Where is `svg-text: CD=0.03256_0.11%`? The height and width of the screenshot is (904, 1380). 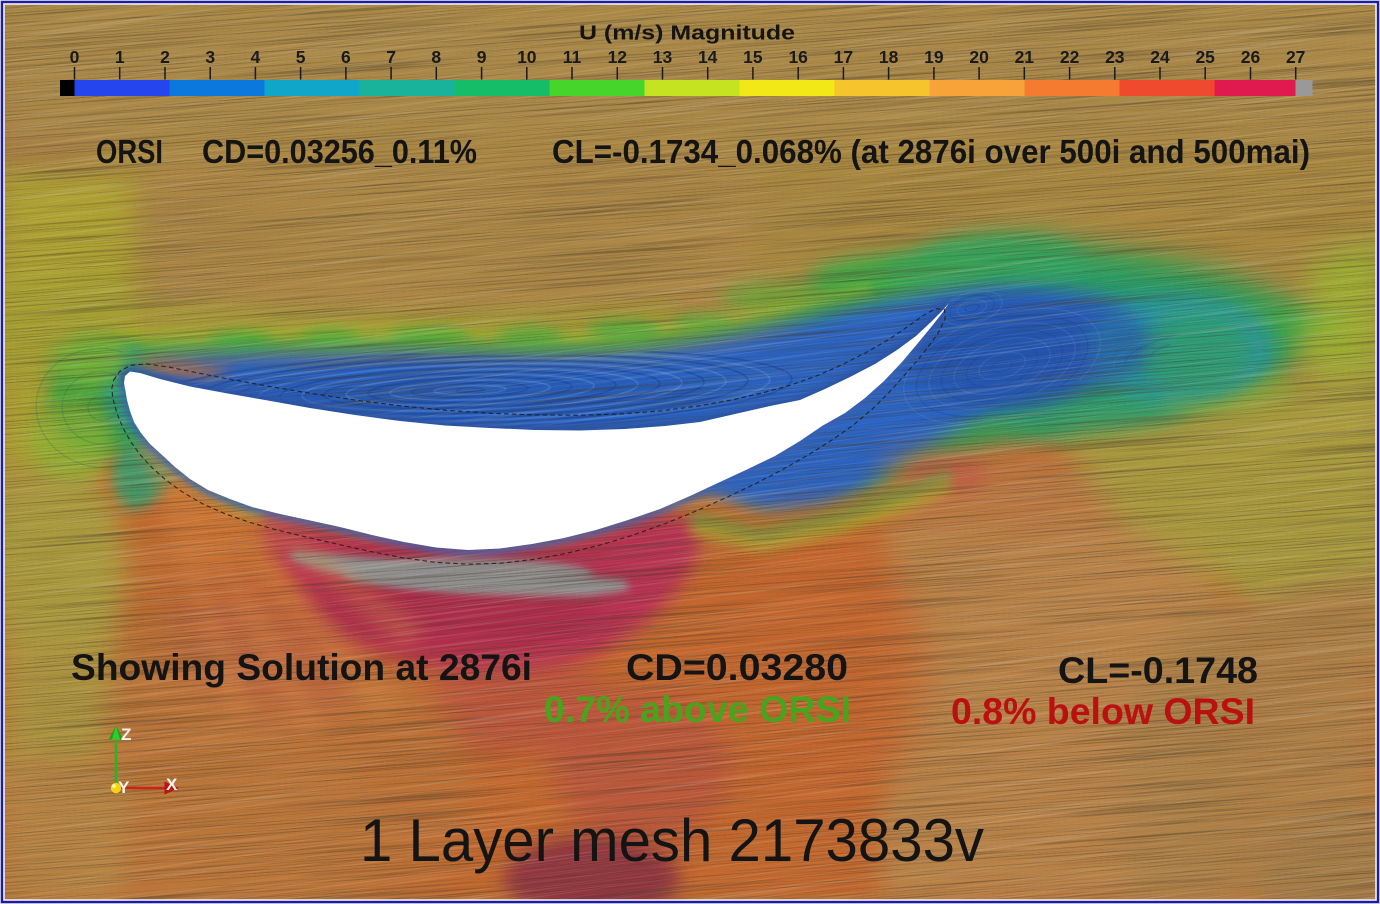
svg-text: CD=0.03256_0.11% is located at coordinates (339, 151).